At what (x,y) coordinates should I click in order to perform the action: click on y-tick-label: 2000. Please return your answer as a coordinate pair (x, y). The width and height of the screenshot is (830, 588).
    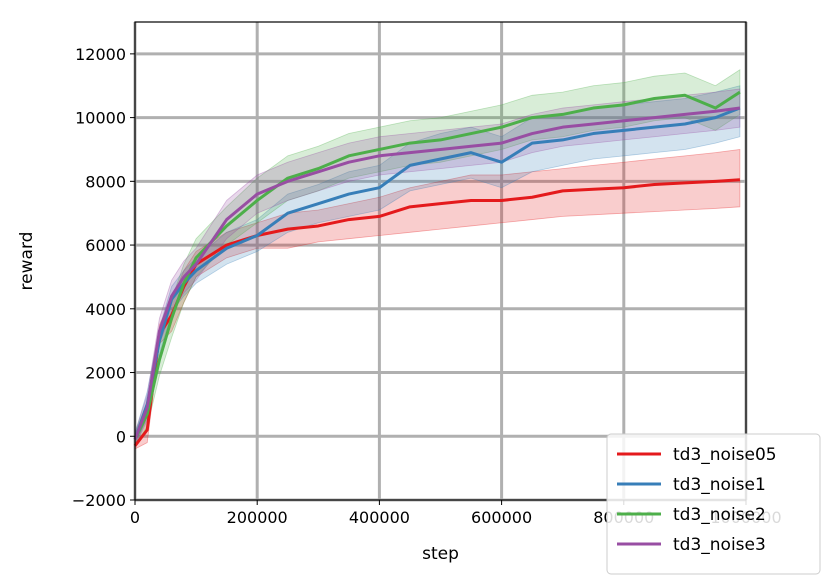
    Looking at the image, I should click on (105, 373).